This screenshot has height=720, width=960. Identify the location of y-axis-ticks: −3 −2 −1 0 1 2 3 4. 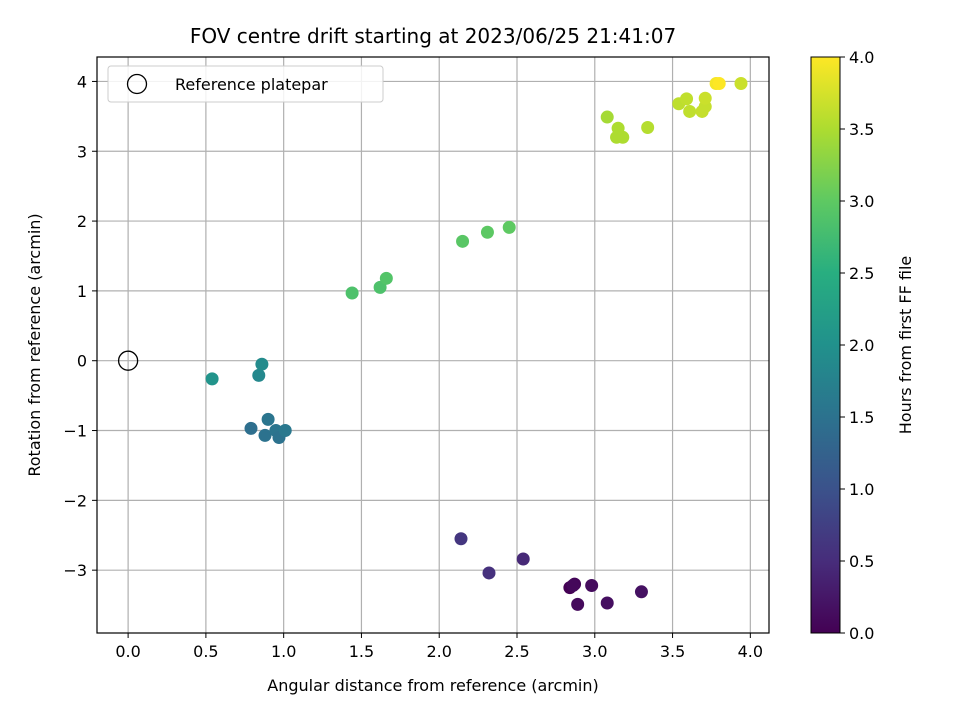
(80, 326).